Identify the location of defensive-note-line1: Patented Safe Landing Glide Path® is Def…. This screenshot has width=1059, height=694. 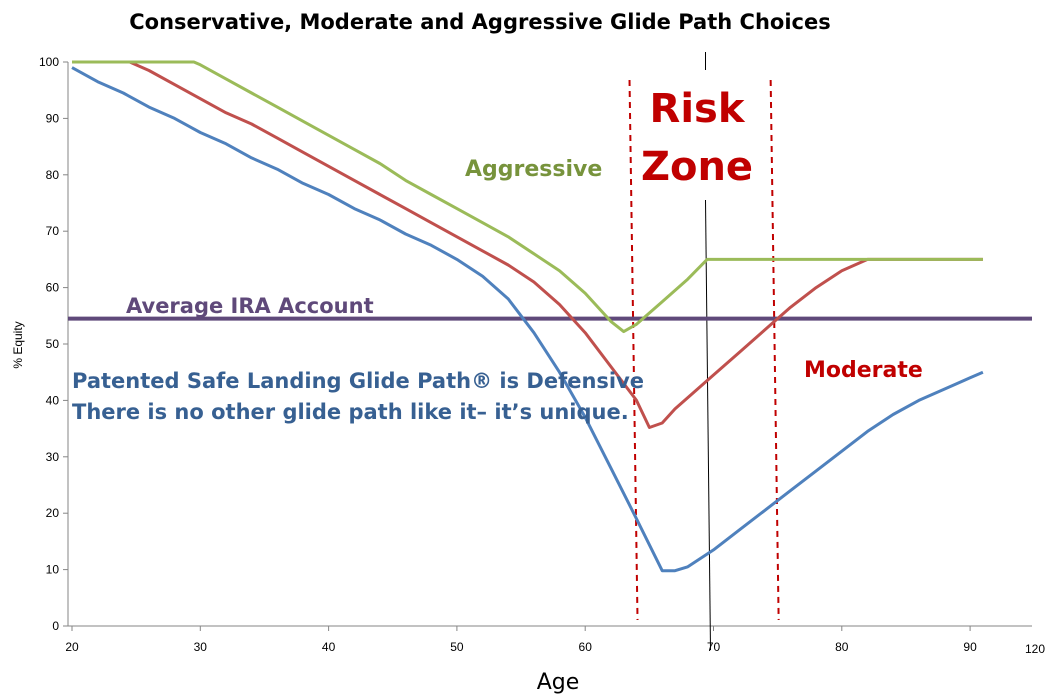
(358, 381).